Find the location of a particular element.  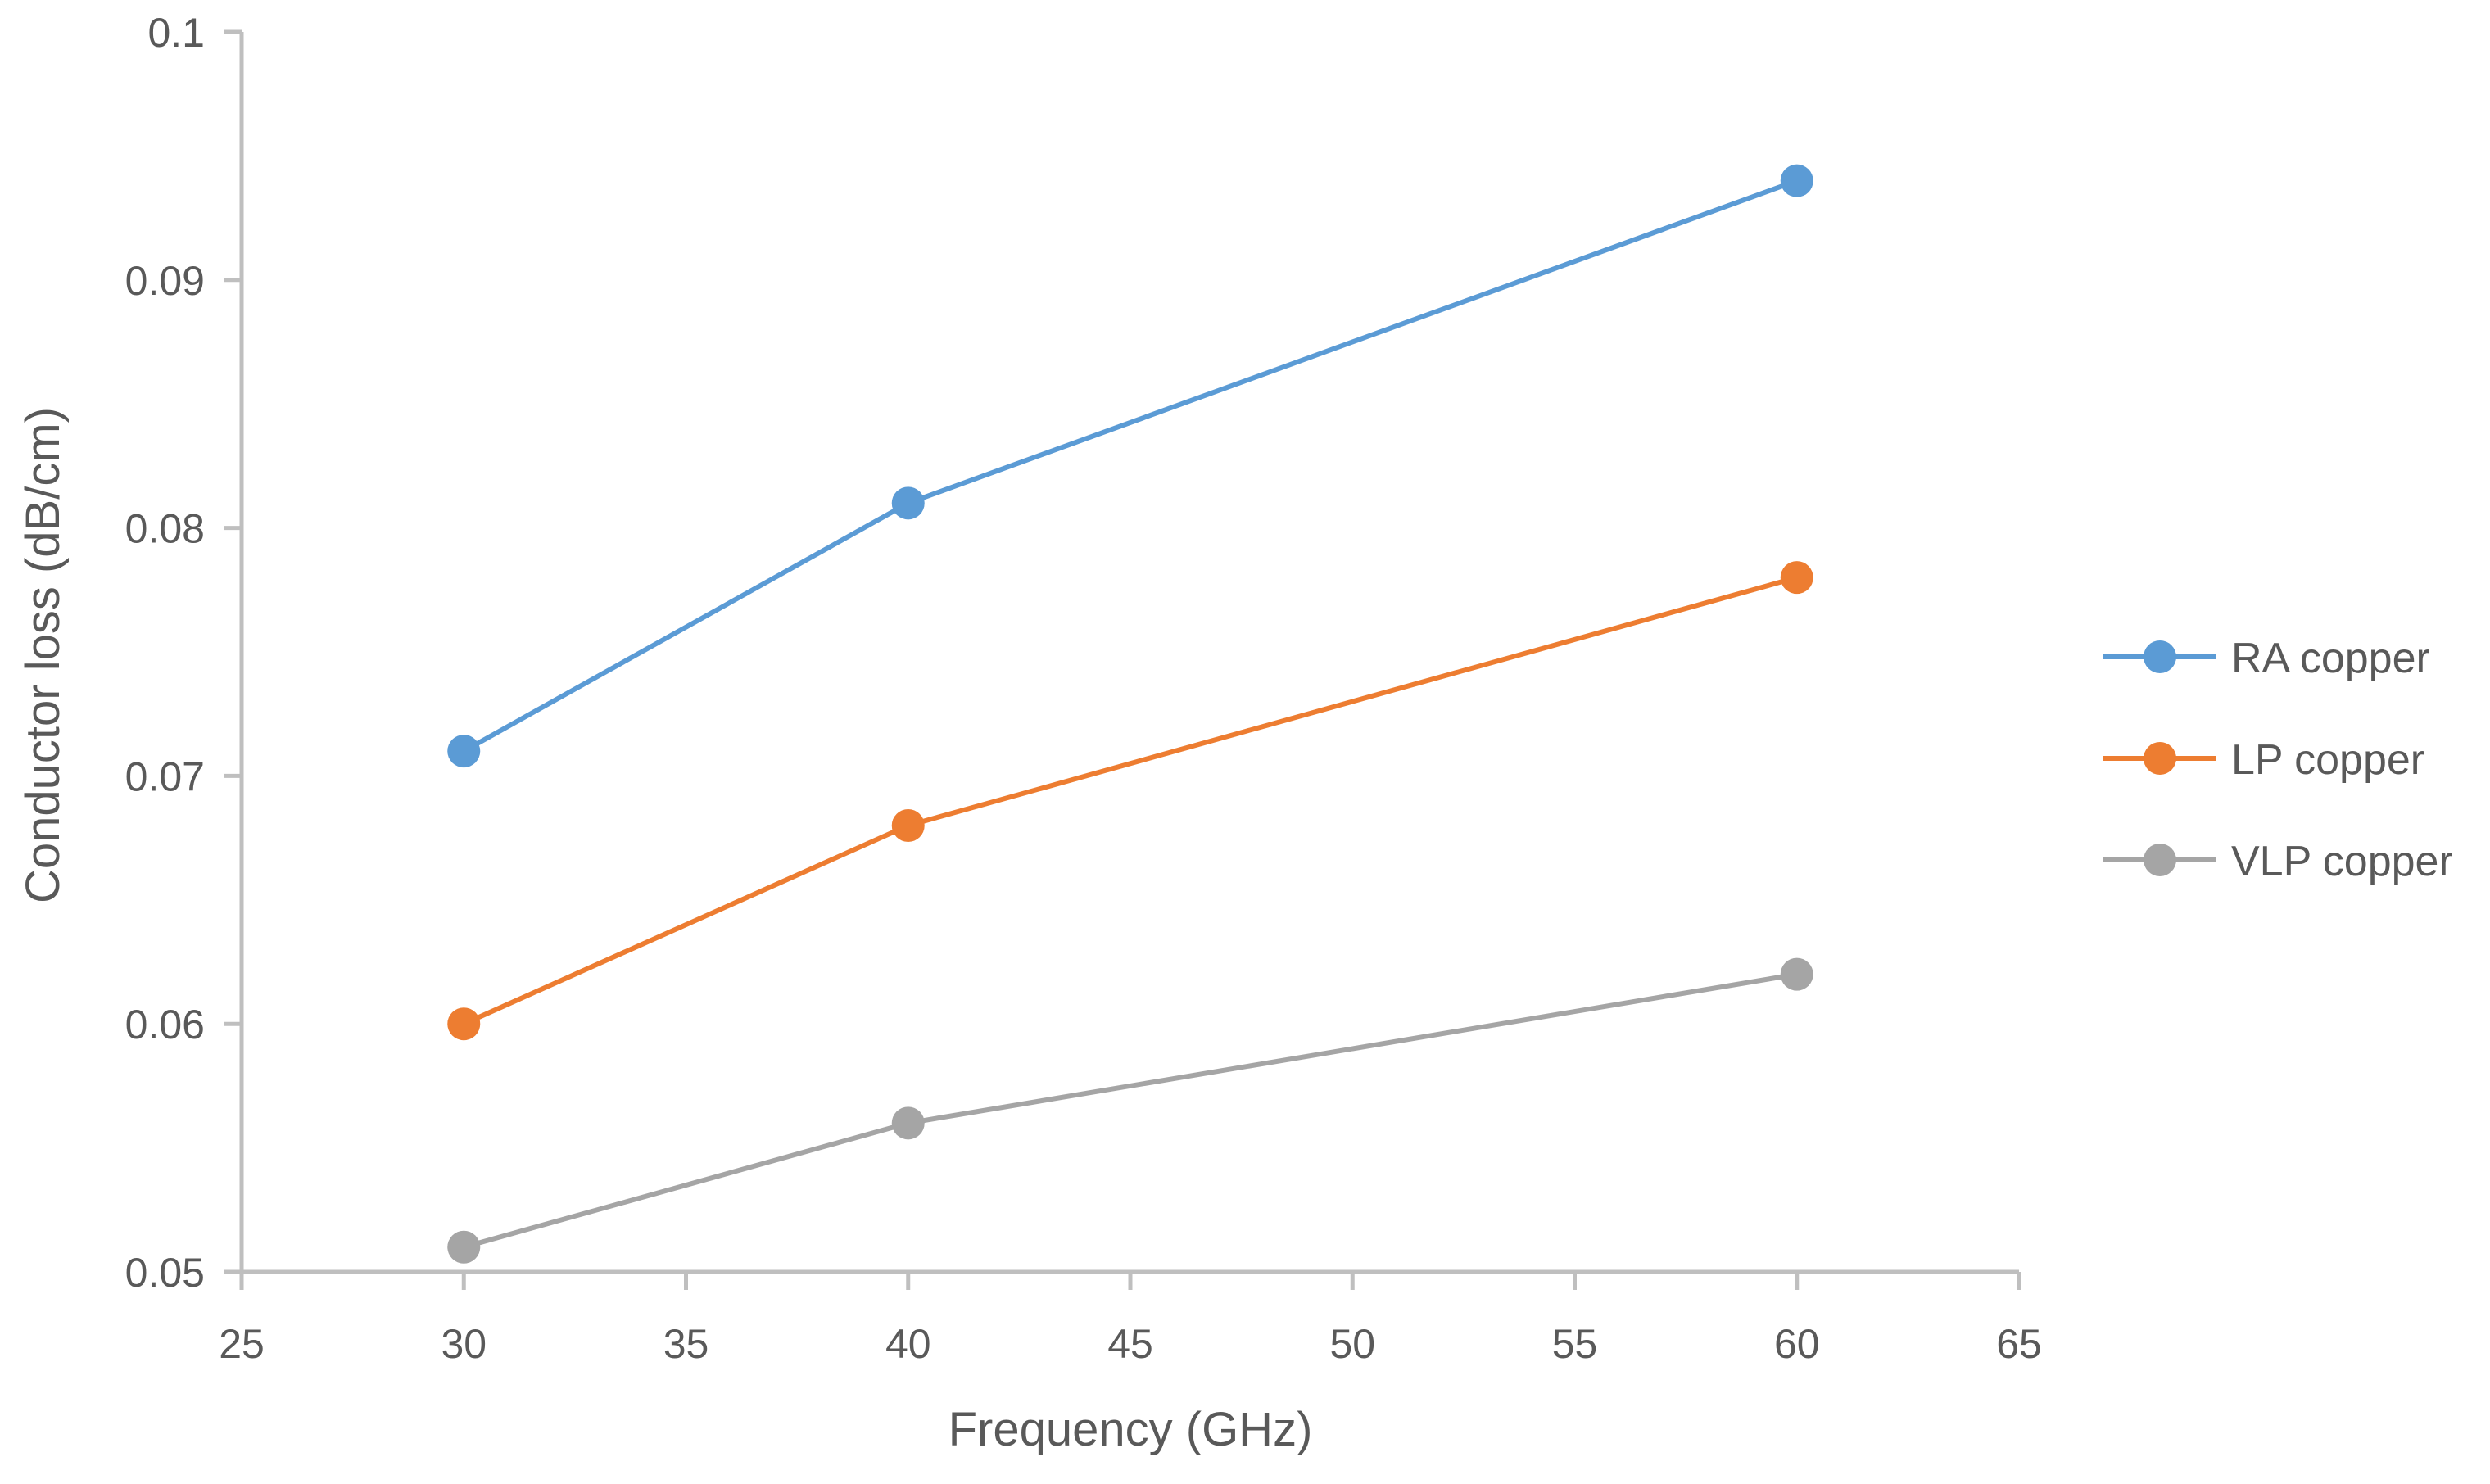

x-tick-label: 60 is located at coordinates (1797, 1344).